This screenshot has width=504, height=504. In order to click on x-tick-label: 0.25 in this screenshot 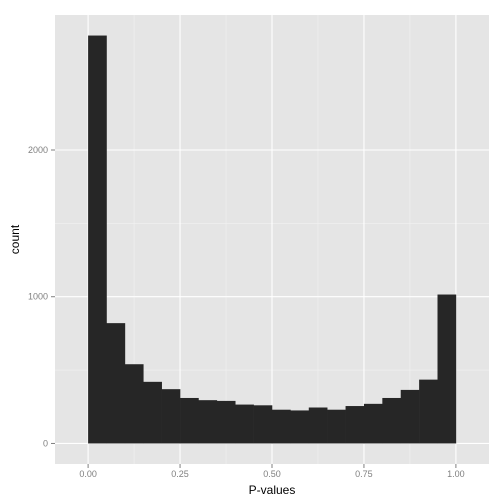, I will do `click(180, 474)`.